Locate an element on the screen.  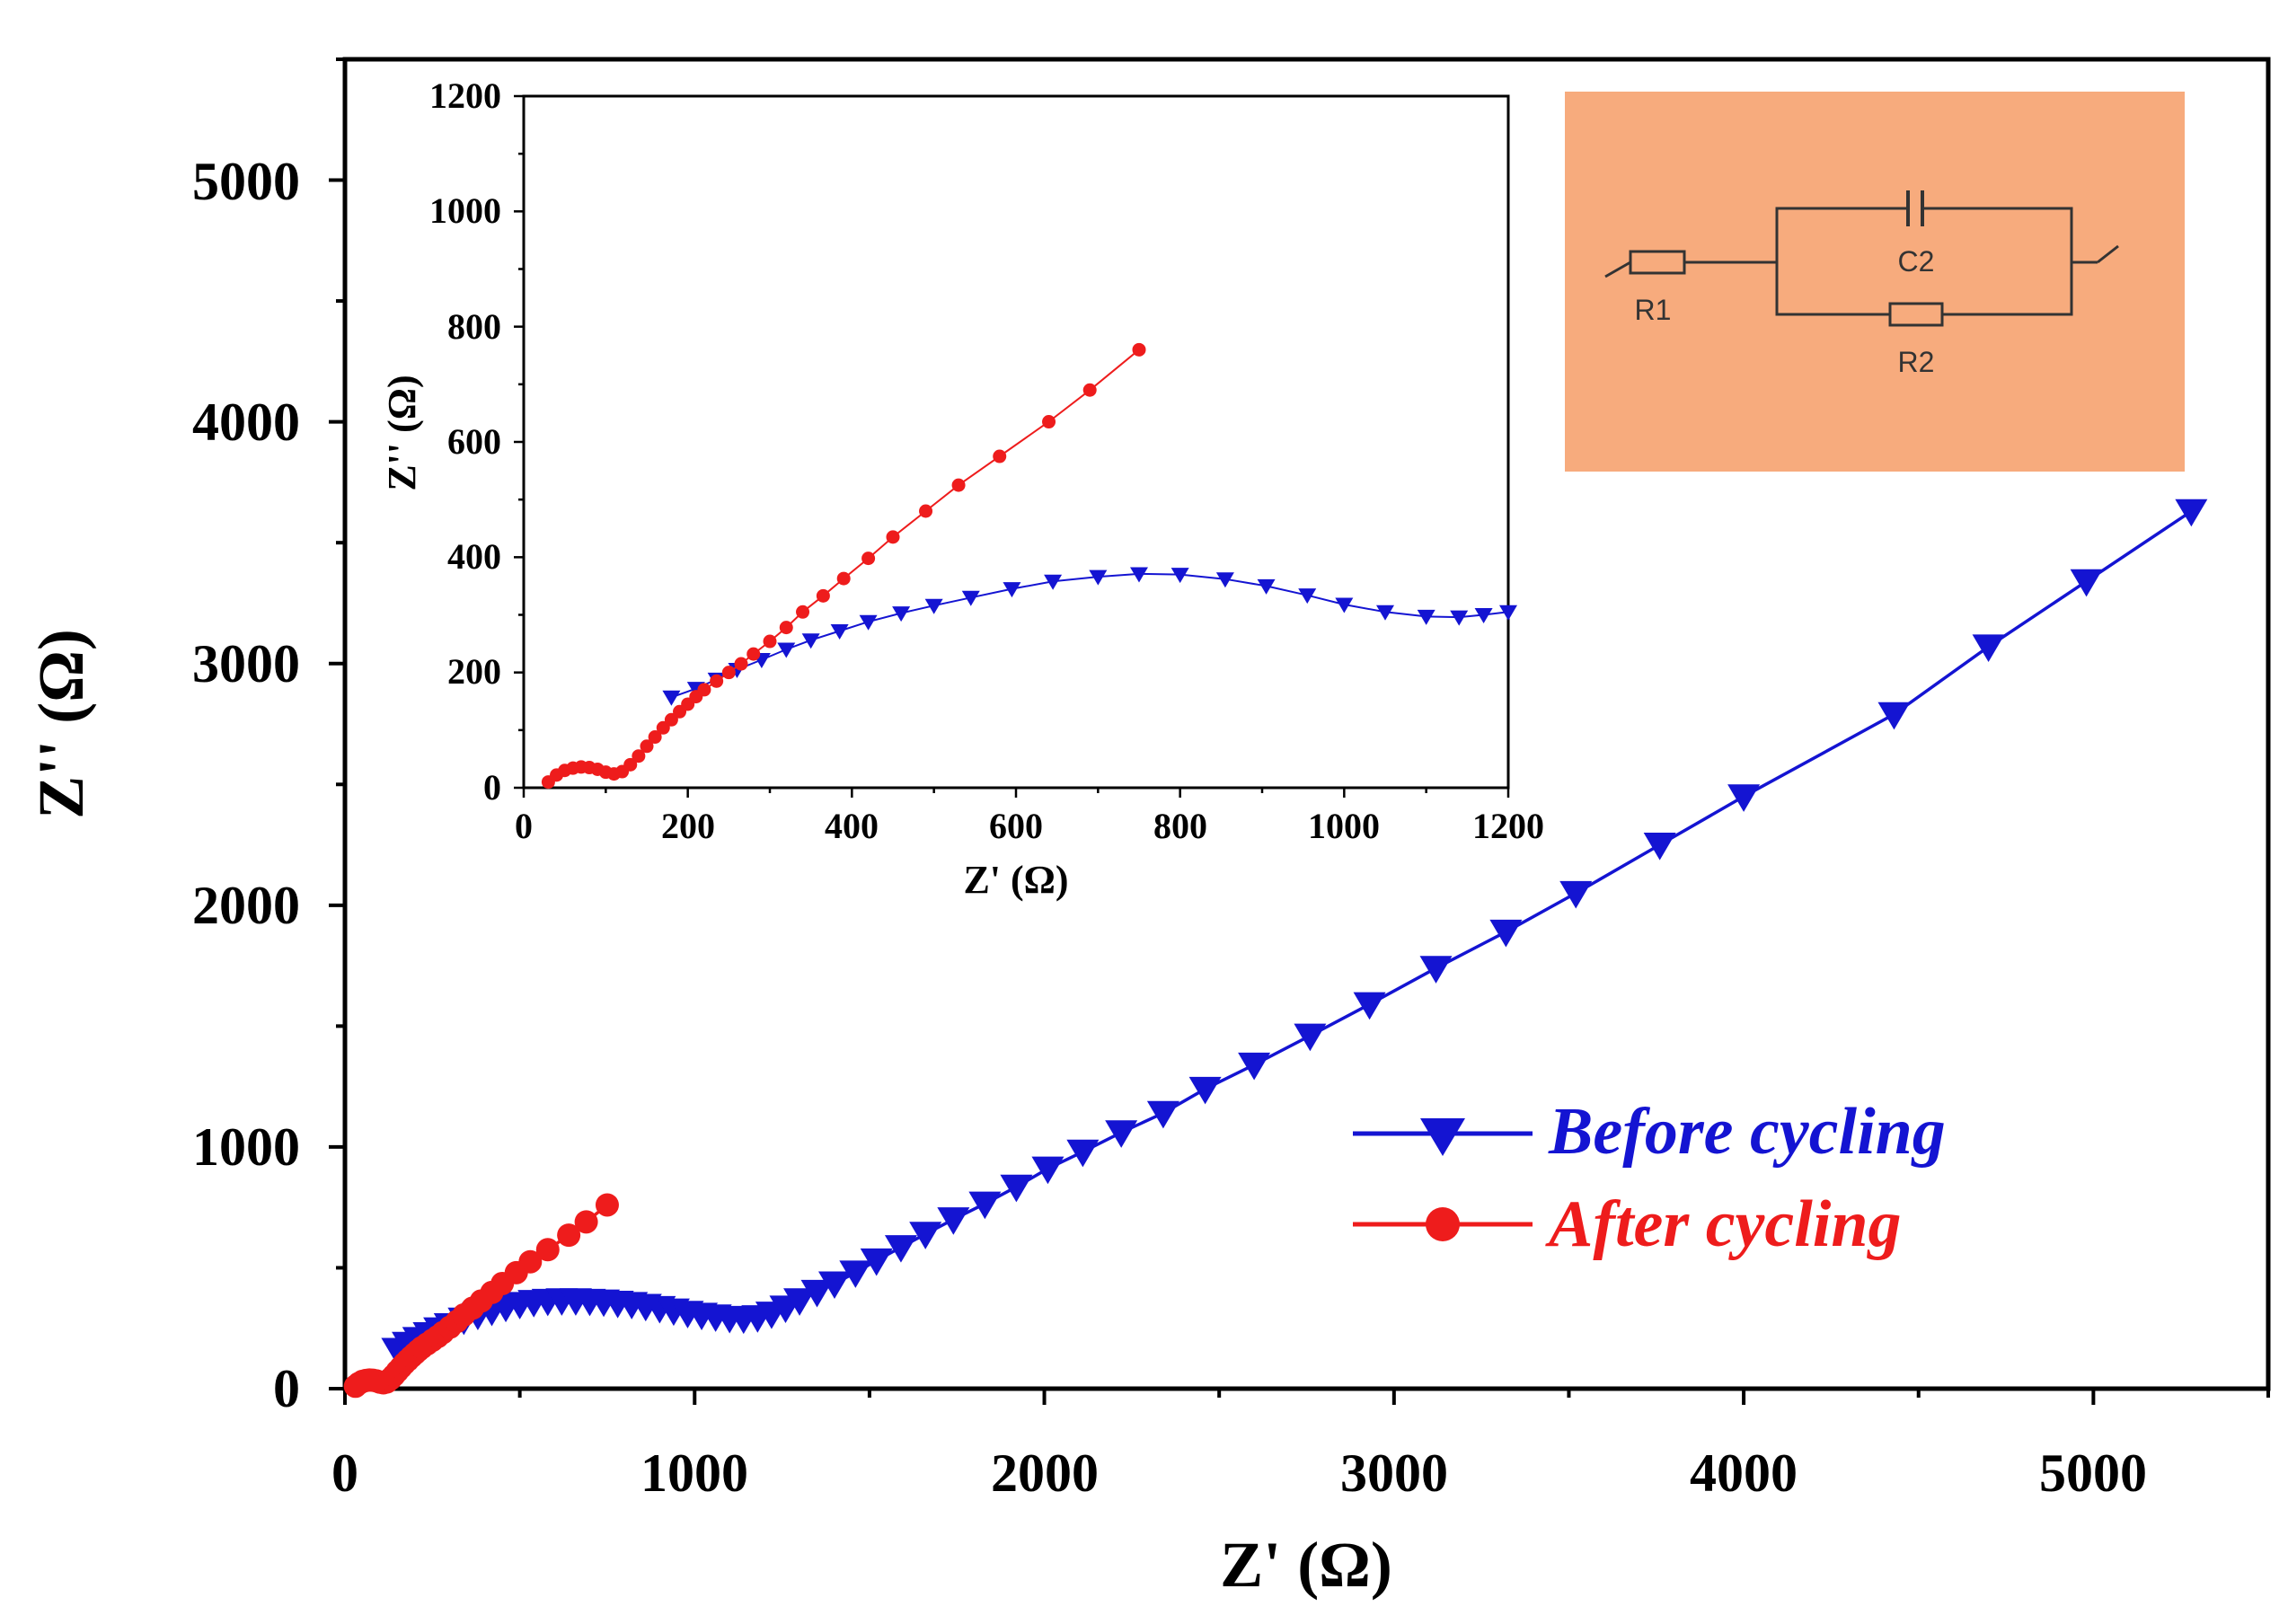
inset-x-tick-labels: 0 200 400 600 800 1000 1200 is located at coordinates (1029, 826).